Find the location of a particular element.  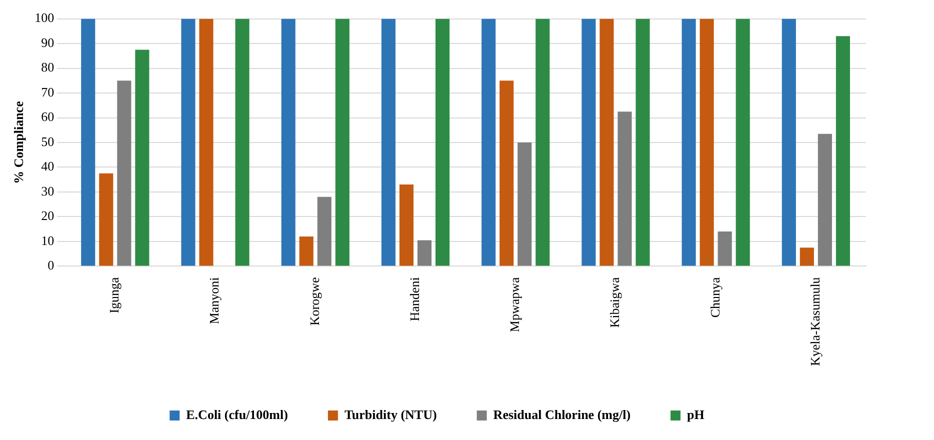

y-tick-label: 50 is located at coordinates (47, 141).